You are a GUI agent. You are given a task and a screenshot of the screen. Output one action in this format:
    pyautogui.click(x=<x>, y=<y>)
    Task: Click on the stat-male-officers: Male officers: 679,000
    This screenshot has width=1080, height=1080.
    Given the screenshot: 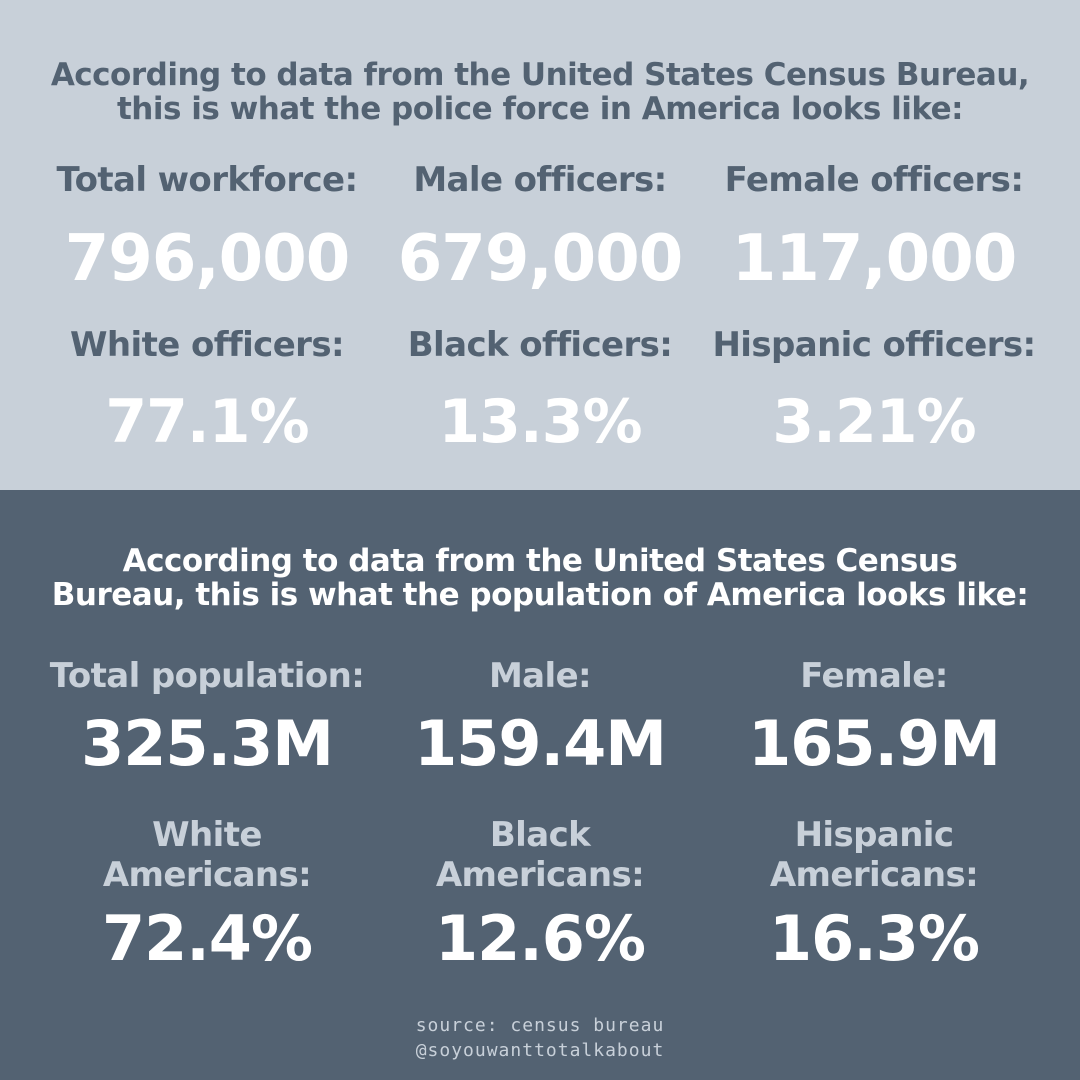 What is the action you would take?
    pyautogui.click(x=540, y=228)
    